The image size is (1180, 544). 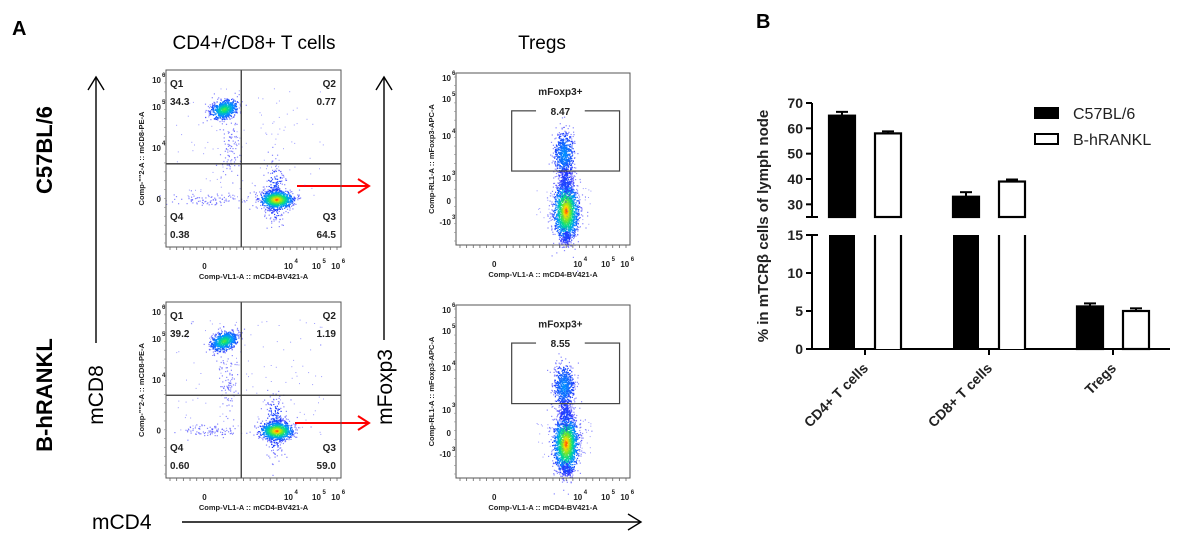 I want to click on mfoxp3-axis-label: mFoxp3, so click(x=385, y=387).